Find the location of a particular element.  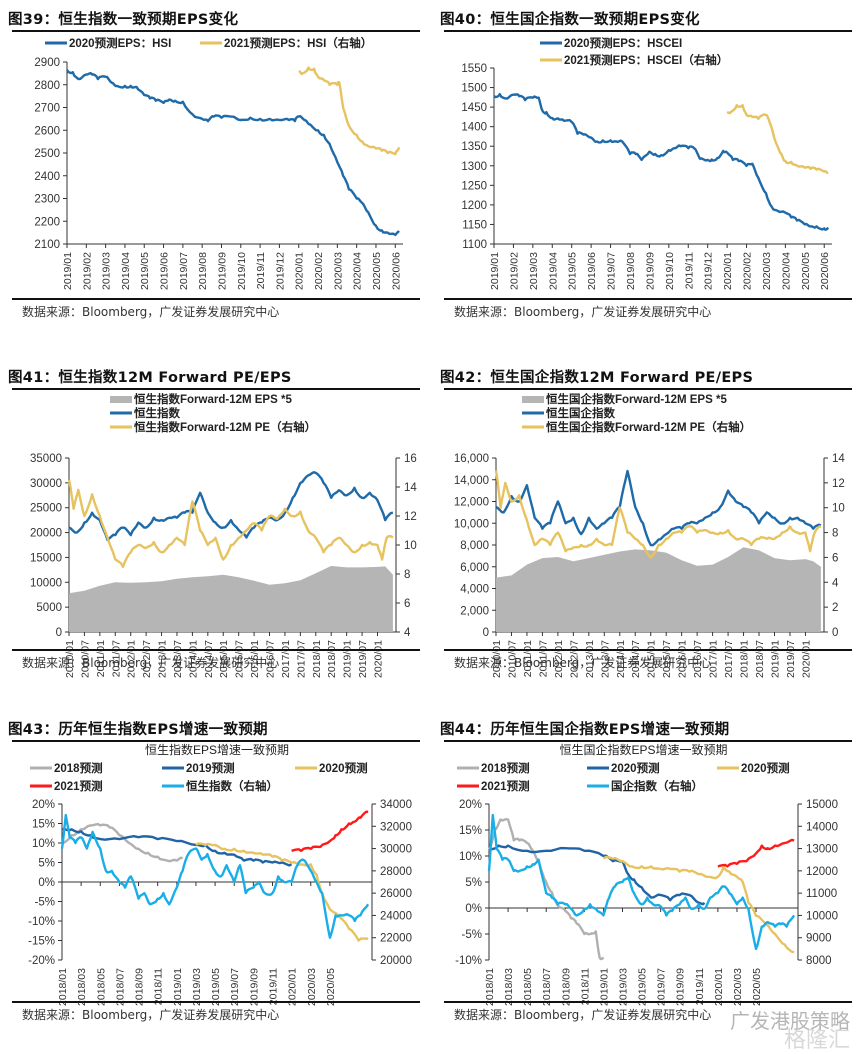

legend-item: 恒生国企指数Forward-12M PE（右轴） is located at coordinates (636, 427).